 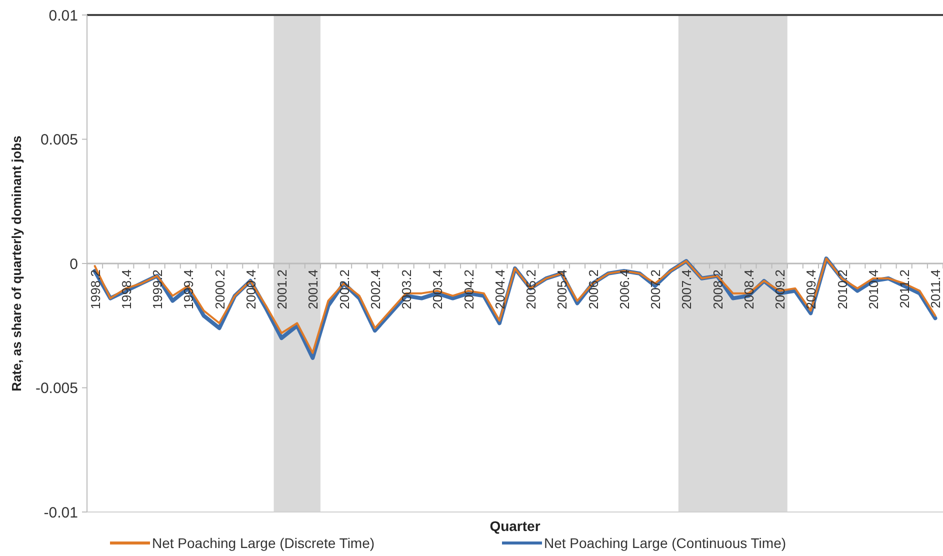 I want to click on x-tick-label: 2001.2, so click(x=282, y=290).